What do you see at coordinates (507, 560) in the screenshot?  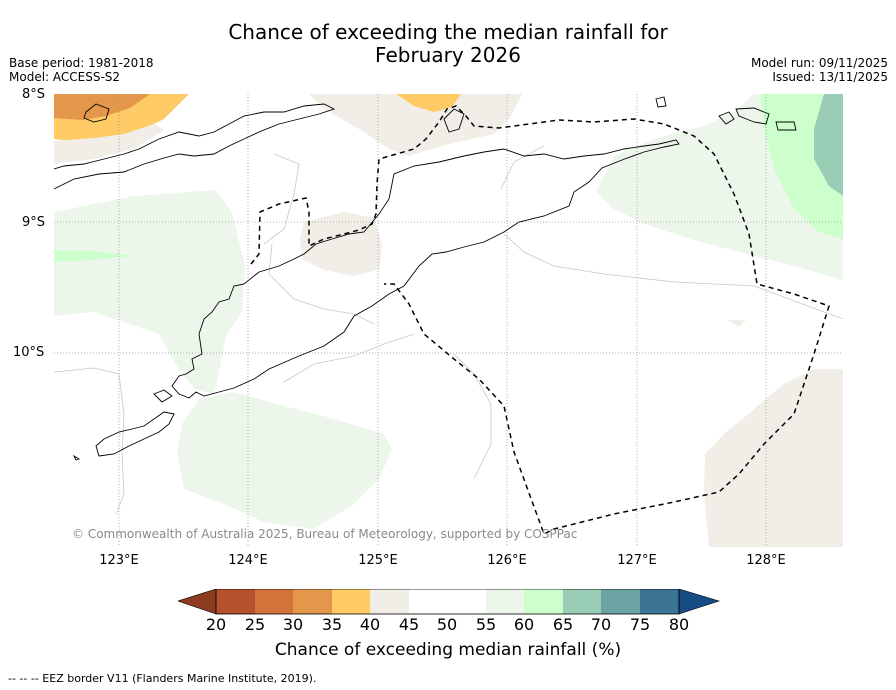 I see `lon-label-126e: 126°E` at bounding box center [507, 560].